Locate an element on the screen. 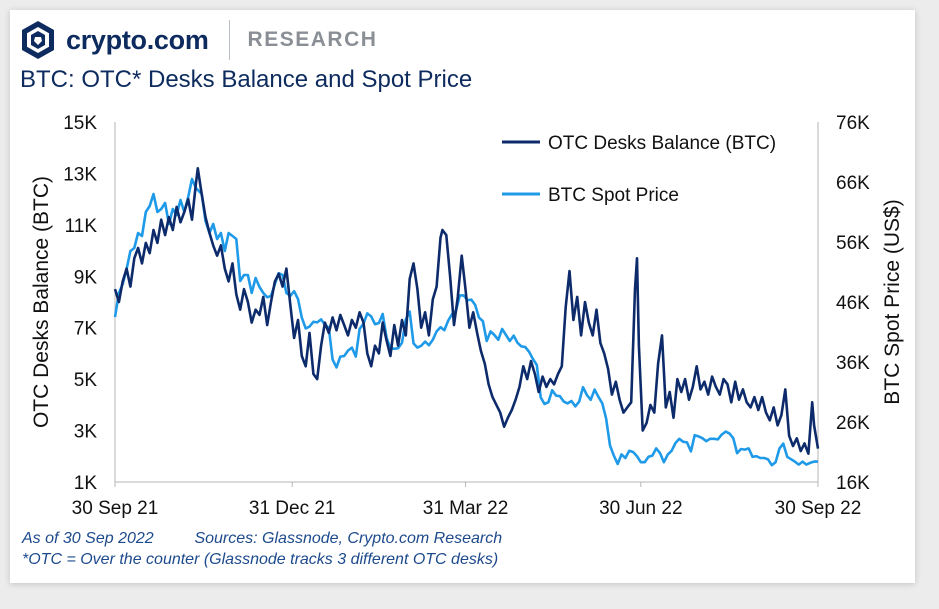 This screenshot has width=939, height=609. y-tick-label-right: 46K is located at coordinates (853, 303).